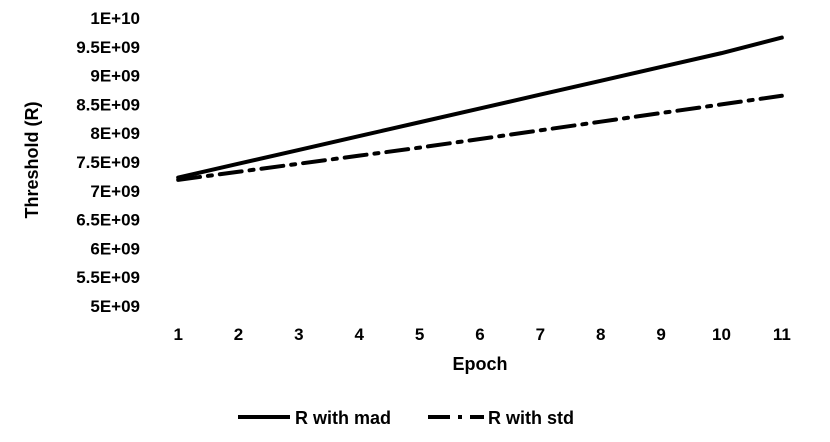 This screenshot has width=830, height=442. Describe the element at coordinates (108, 104) in the screenshot. I see `y-tick-label: 8.5E+09` at that location.